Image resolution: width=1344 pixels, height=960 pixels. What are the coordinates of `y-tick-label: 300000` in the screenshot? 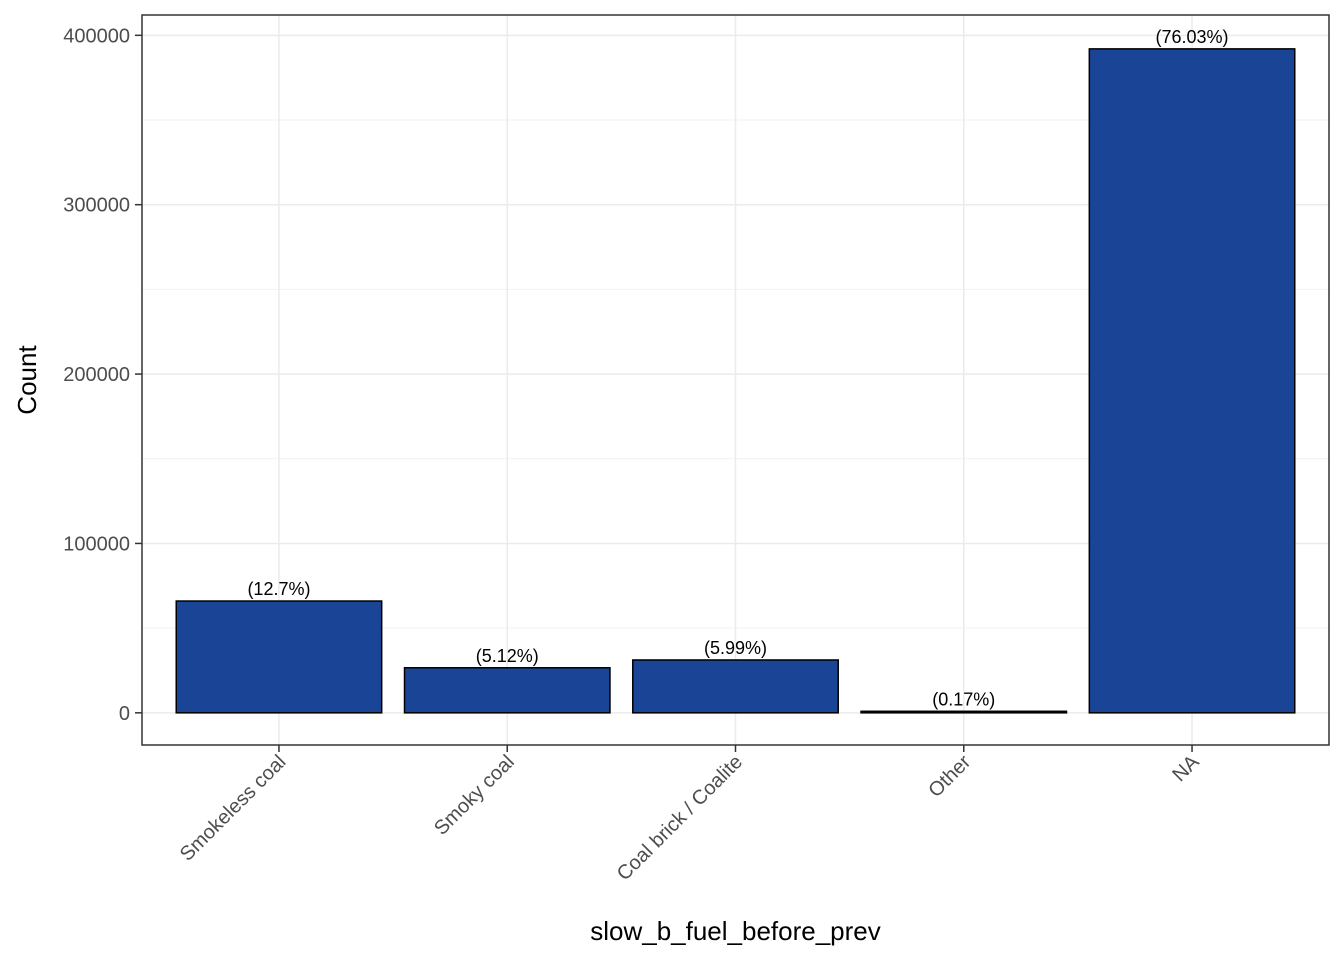 It's located at (96, 206).